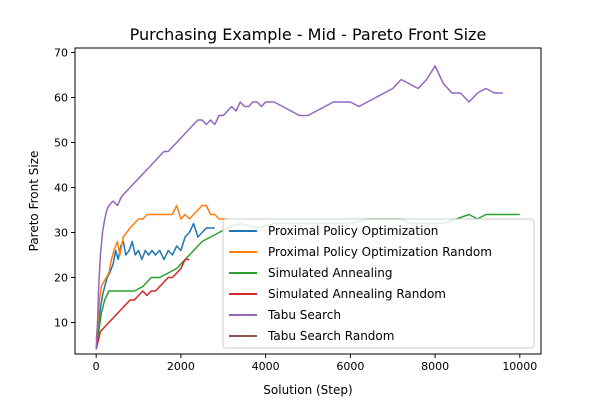 The width and height of the screenshot is (600, 400). What do you see at coordinates (61, 53) in the screenshot?
I see `y-tick-label: 70` at bounding box center [61, 53].